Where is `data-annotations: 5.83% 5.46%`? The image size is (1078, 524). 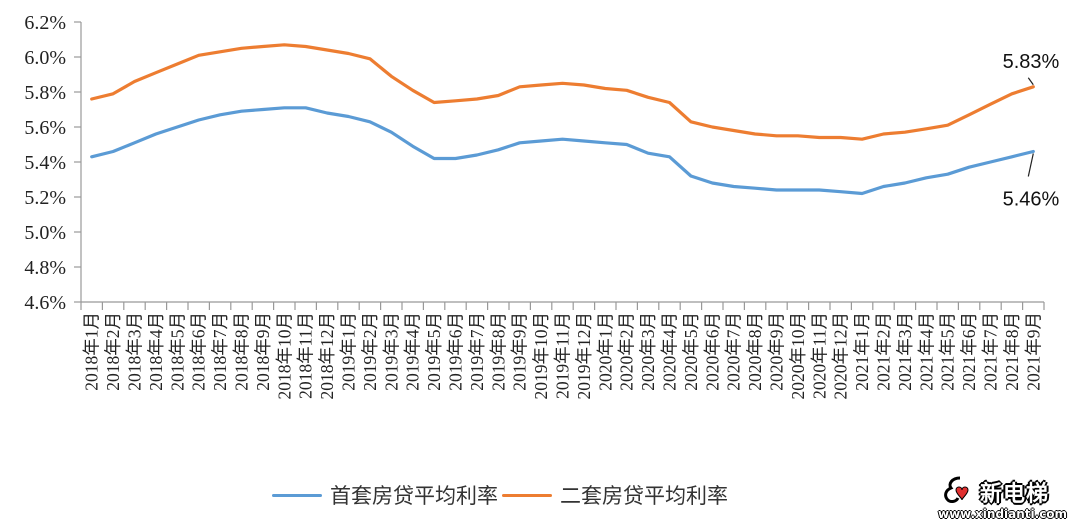
data-annotations: 5.83% 5.46% is located at coordinates (1031, 131).